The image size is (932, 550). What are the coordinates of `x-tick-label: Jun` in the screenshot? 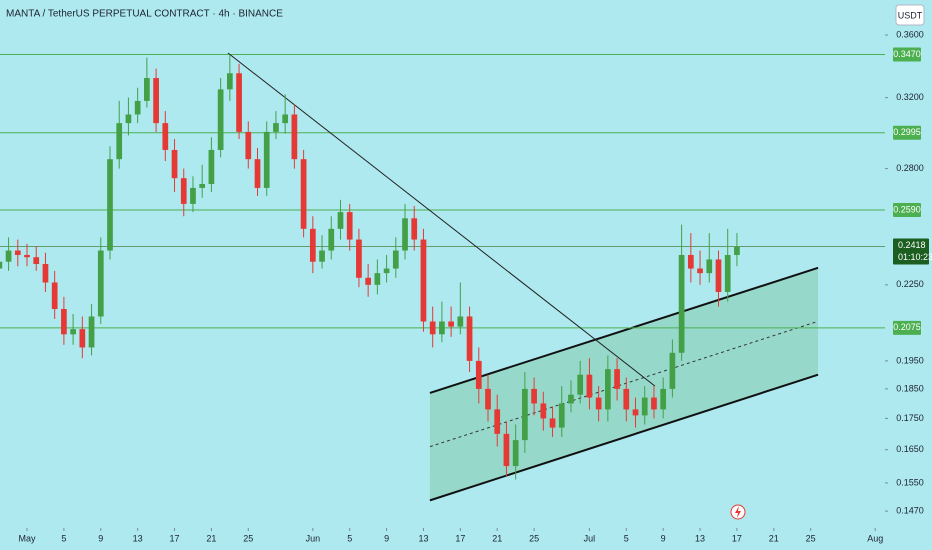 It's located at (313, 538).